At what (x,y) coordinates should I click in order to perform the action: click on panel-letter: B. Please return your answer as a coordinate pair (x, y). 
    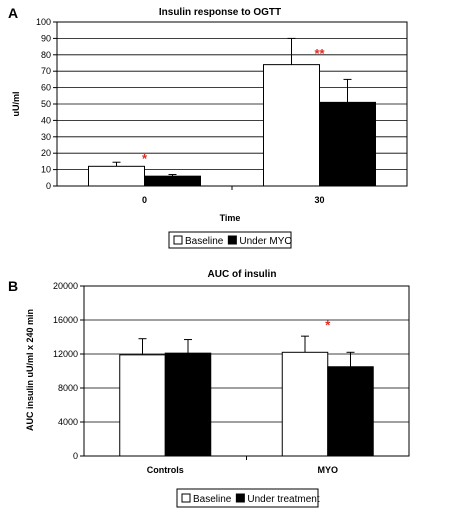
    Looking at the image, I should click on (13, 286).